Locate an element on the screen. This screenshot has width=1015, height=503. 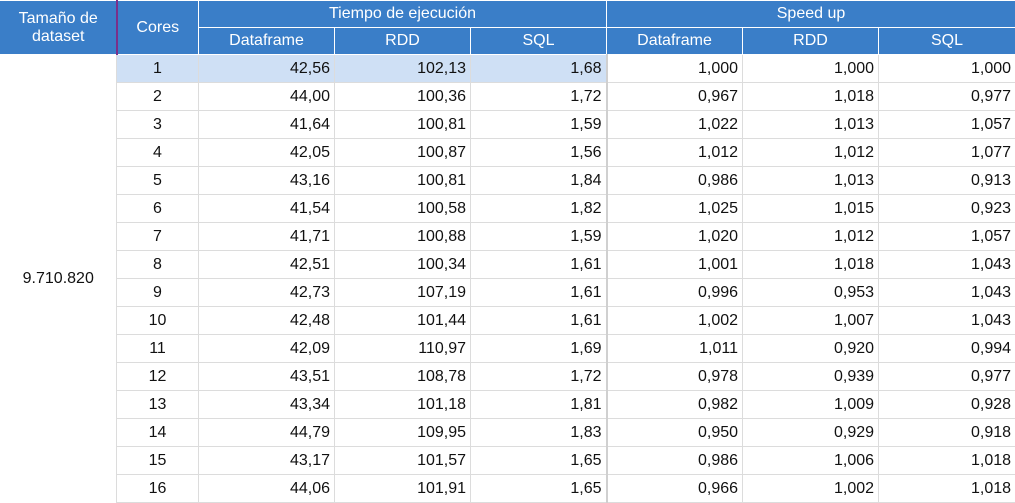
cell-cores: 8 is located at coordinates (157, 264).